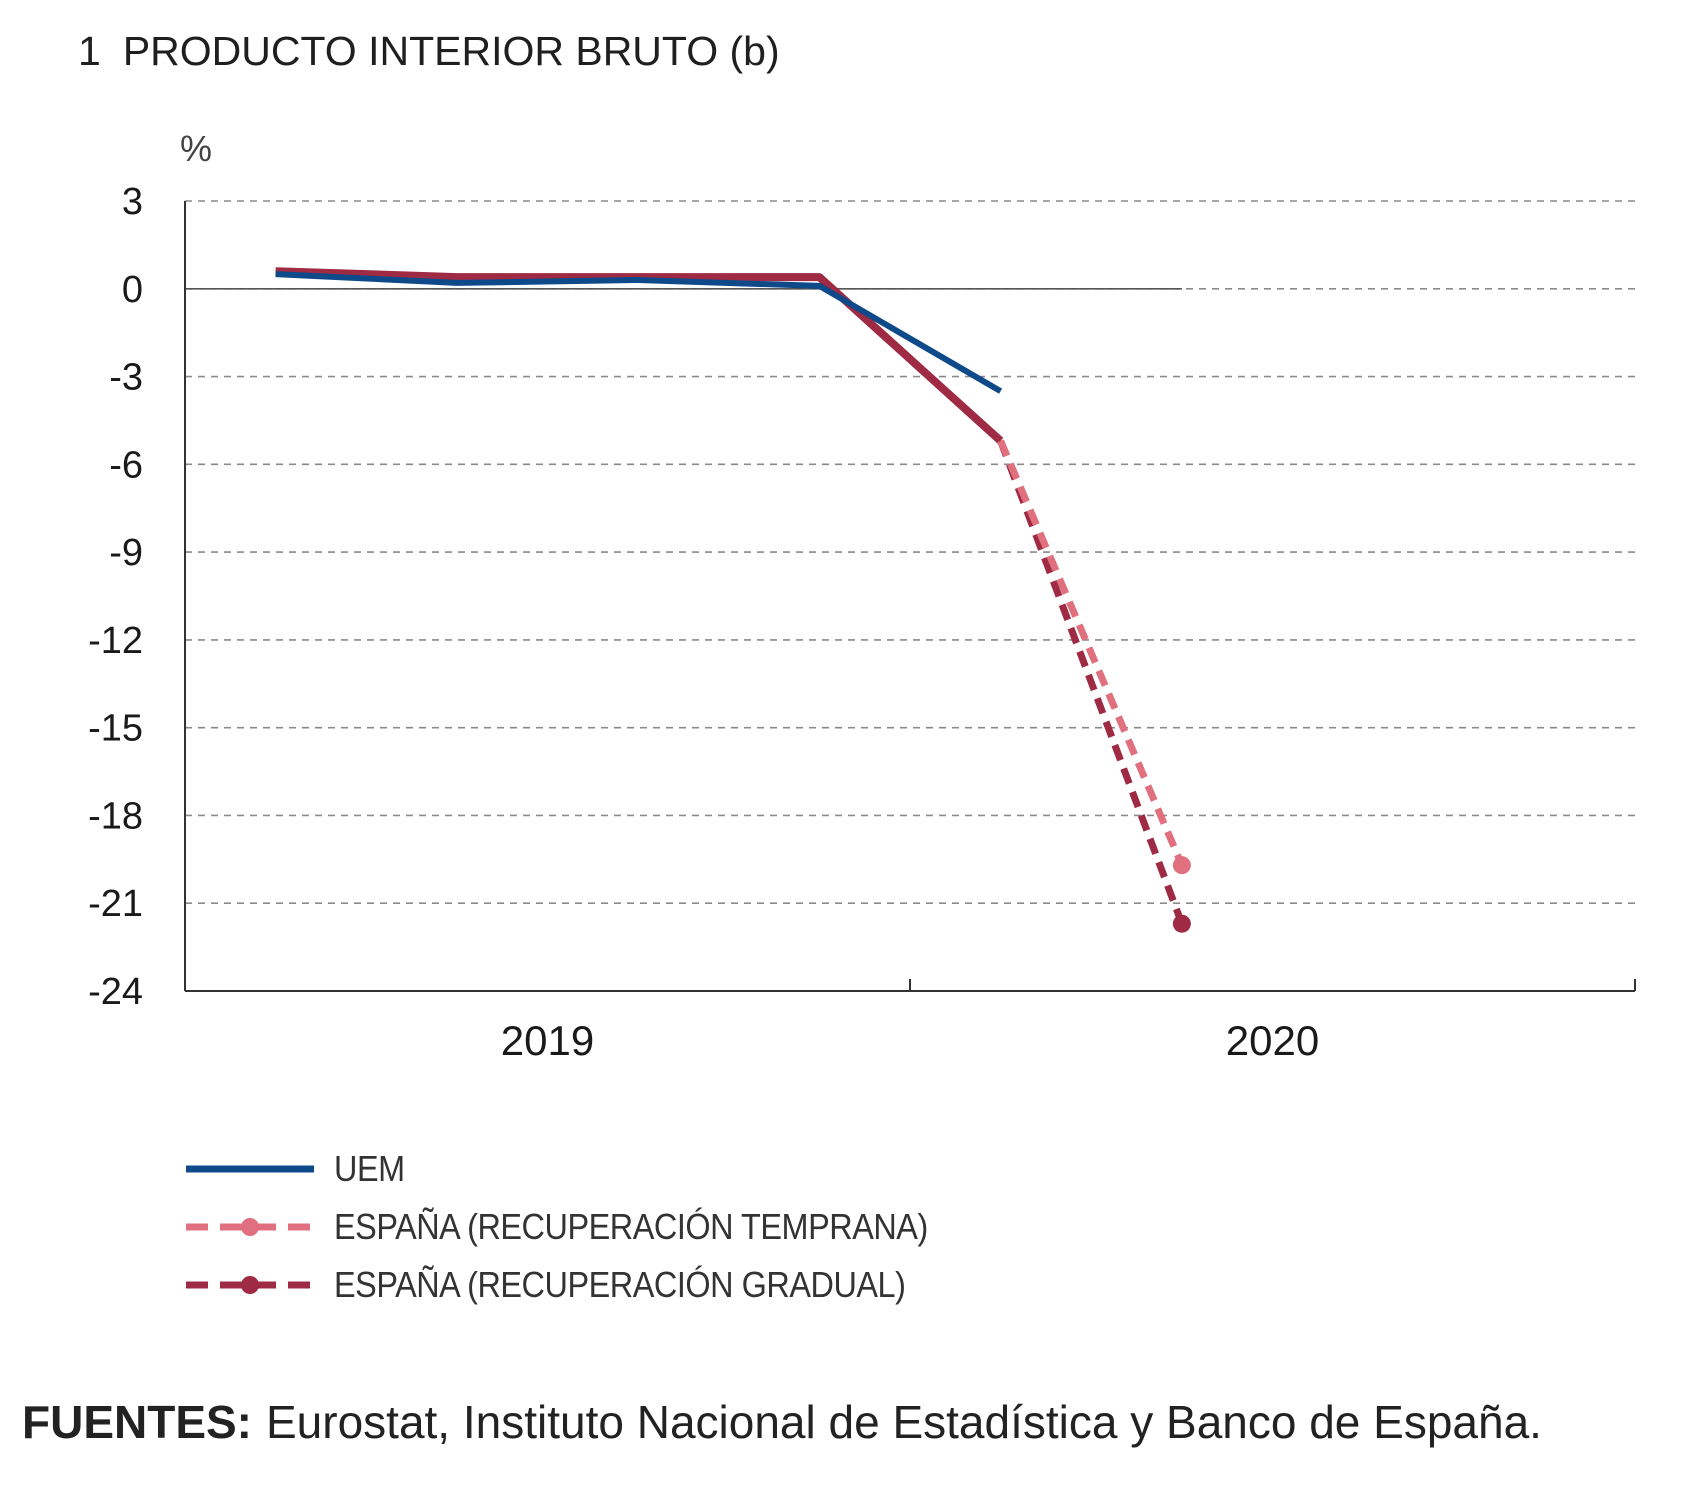 This screenshot has width=1706, height=1487. What do you see at coordinates (115, 816) in the screenshot?
I see `y-tick-label: -18` at bounding box center [115, 816].